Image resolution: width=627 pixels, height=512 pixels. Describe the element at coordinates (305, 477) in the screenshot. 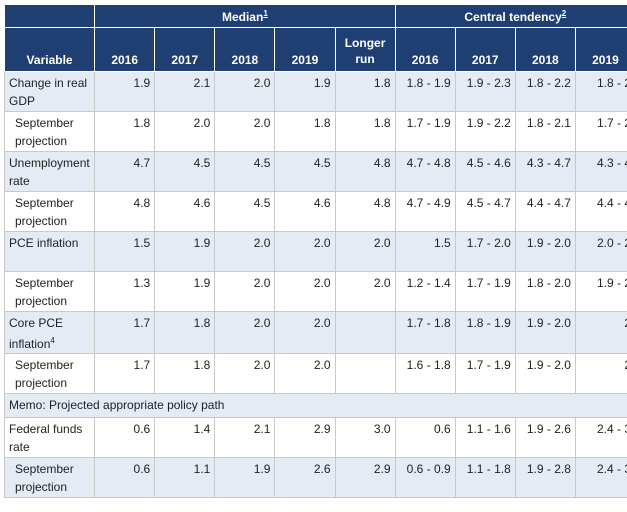

I see `median-cell: 2.6` at that location.